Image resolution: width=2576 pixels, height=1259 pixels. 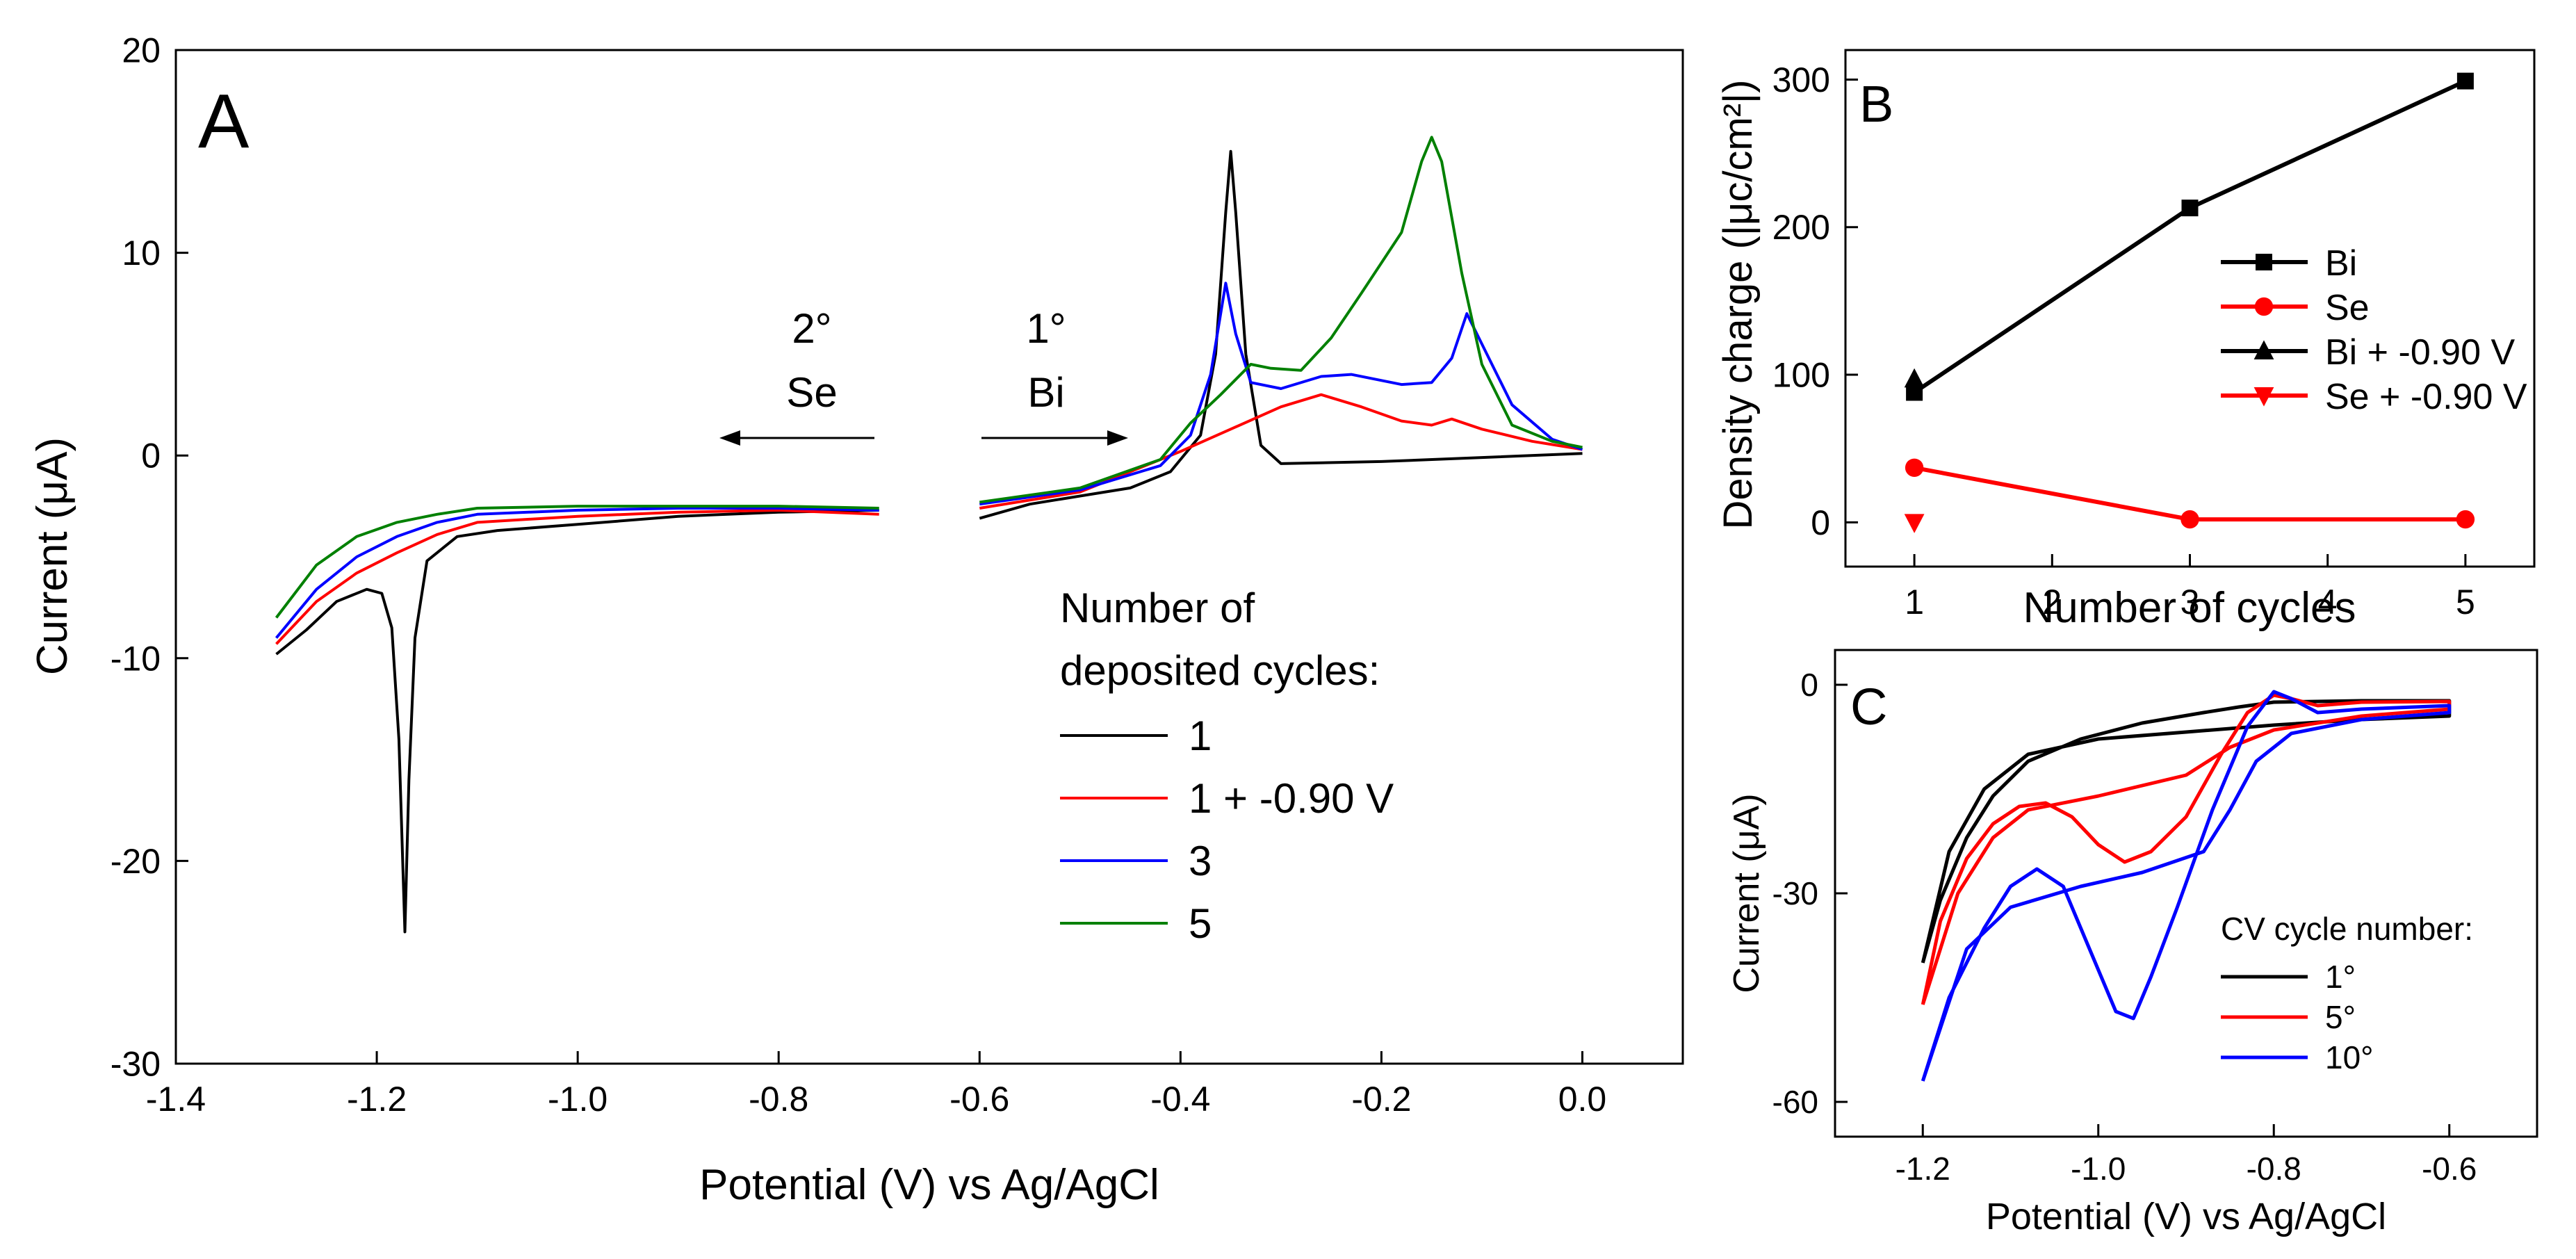 What do you see at coordinates (729, 438) in the screenshot?
I see `se-arrow-head` at bounding box center [729, 438].